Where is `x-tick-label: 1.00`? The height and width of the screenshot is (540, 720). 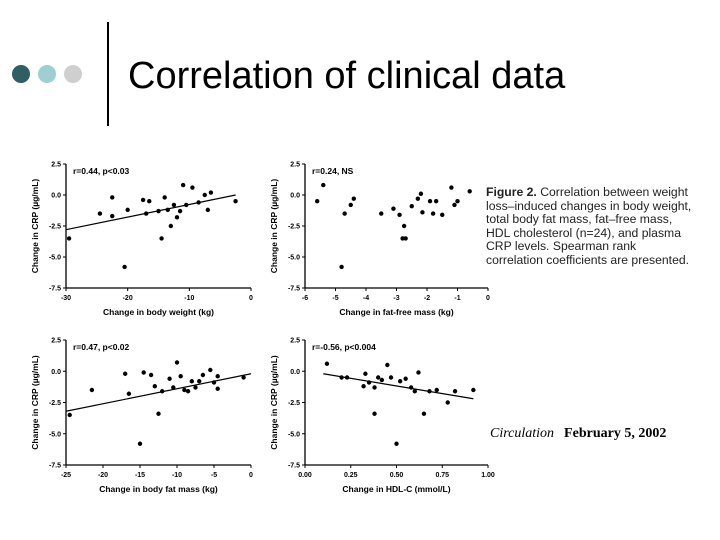
x-tick-label: 1.00 is located at coordinates (488, 475).